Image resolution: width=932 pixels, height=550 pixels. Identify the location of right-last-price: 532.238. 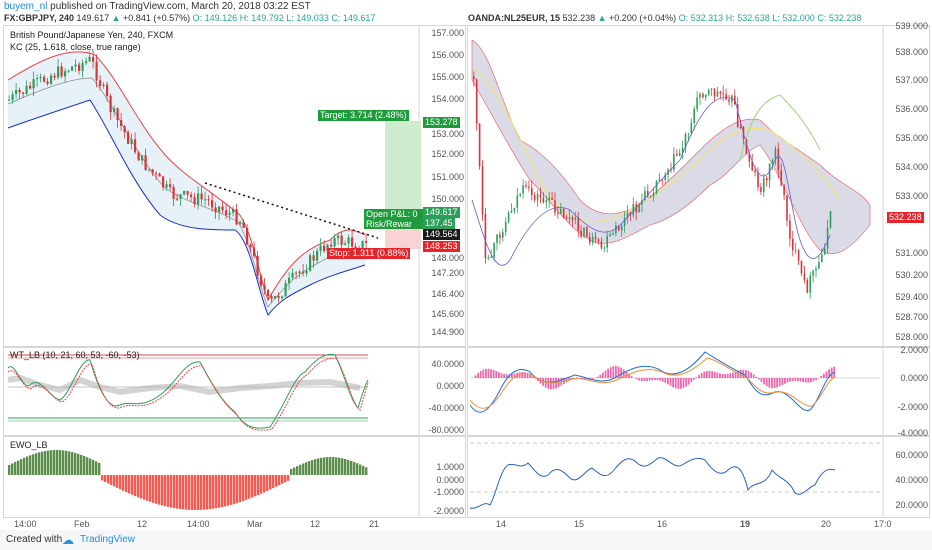
(579, 18).